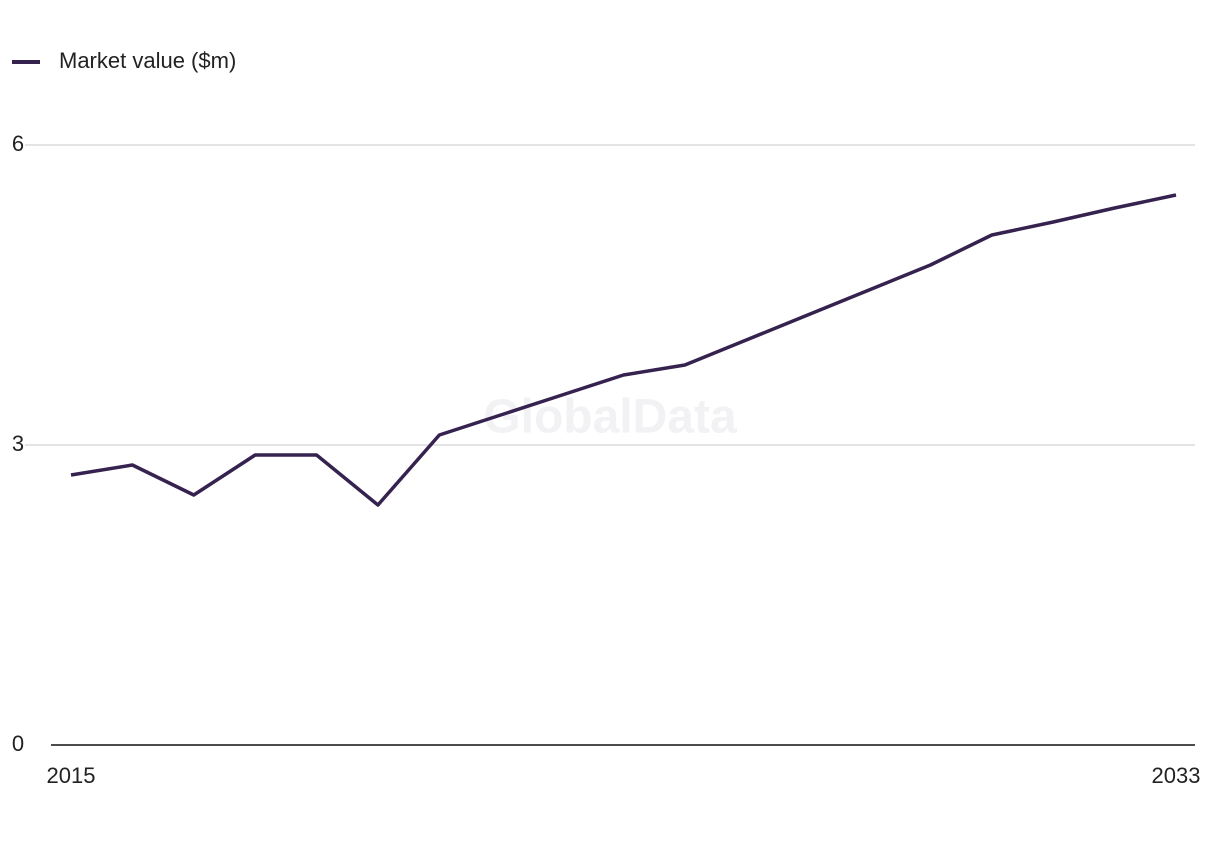  Describe the element at coordinates (610, 417) in the screenshot. I see `watermark: GlobalData` at that location.